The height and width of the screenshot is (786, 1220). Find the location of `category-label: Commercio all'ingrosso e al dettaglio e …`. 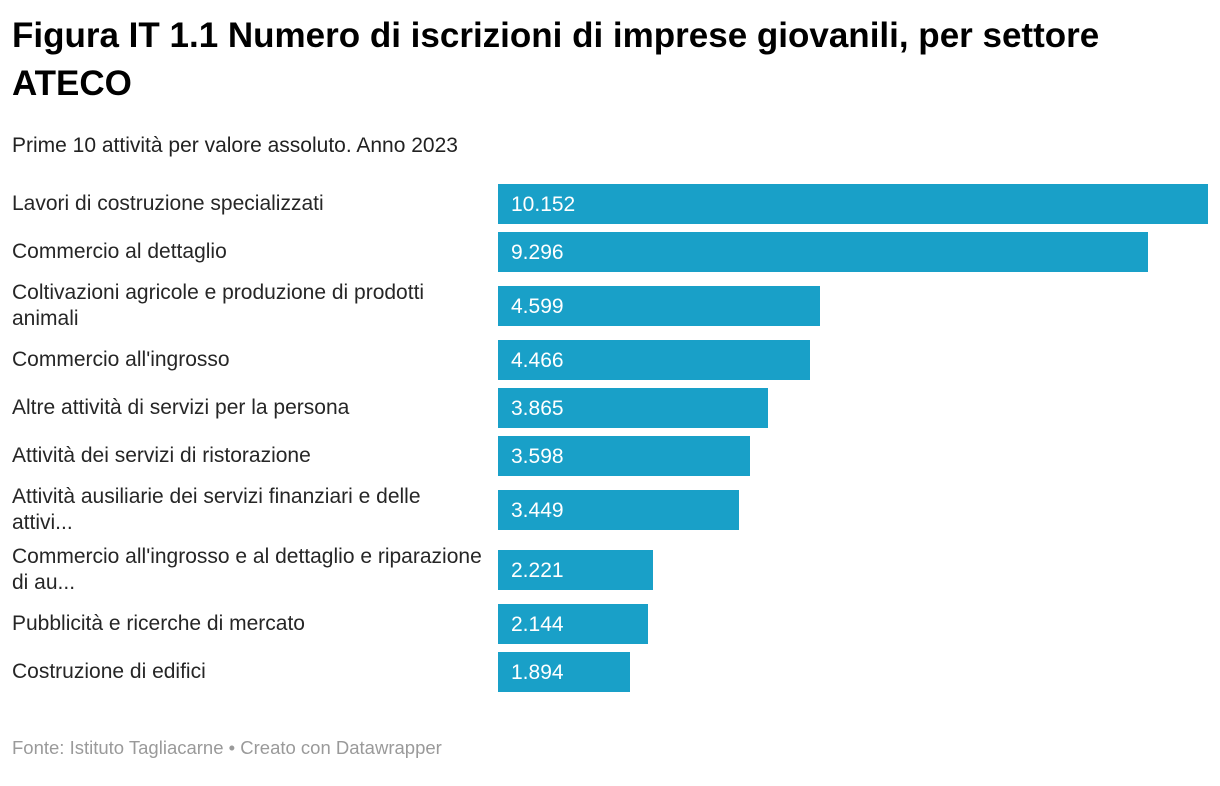

category-label: Commercio all'ingrosso e al dettaglio e … is located at coordinates (247, 569).